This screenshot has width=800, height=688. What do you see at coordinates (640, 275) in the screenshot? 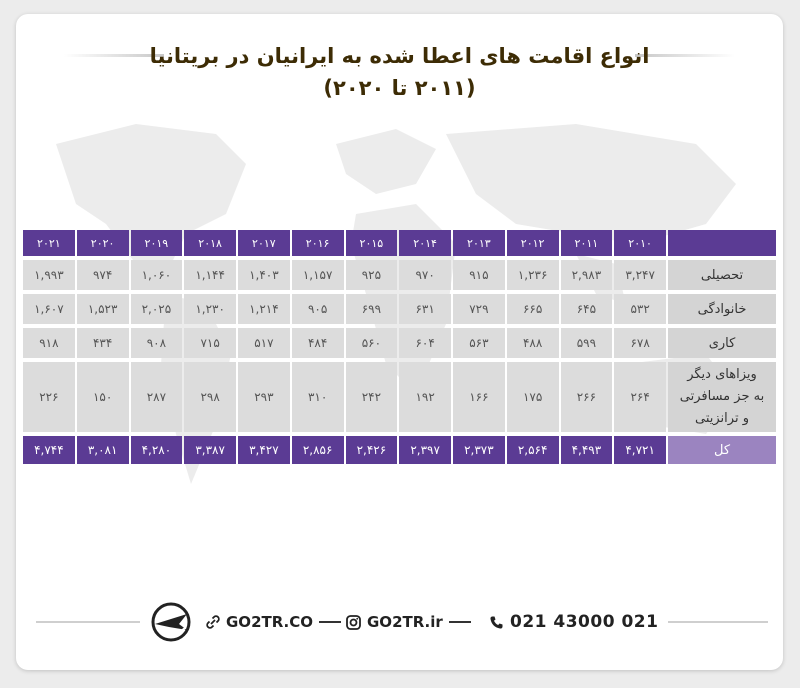
I see `table-cell: ۳,۲۴۷` at bounding box center [640, 275].